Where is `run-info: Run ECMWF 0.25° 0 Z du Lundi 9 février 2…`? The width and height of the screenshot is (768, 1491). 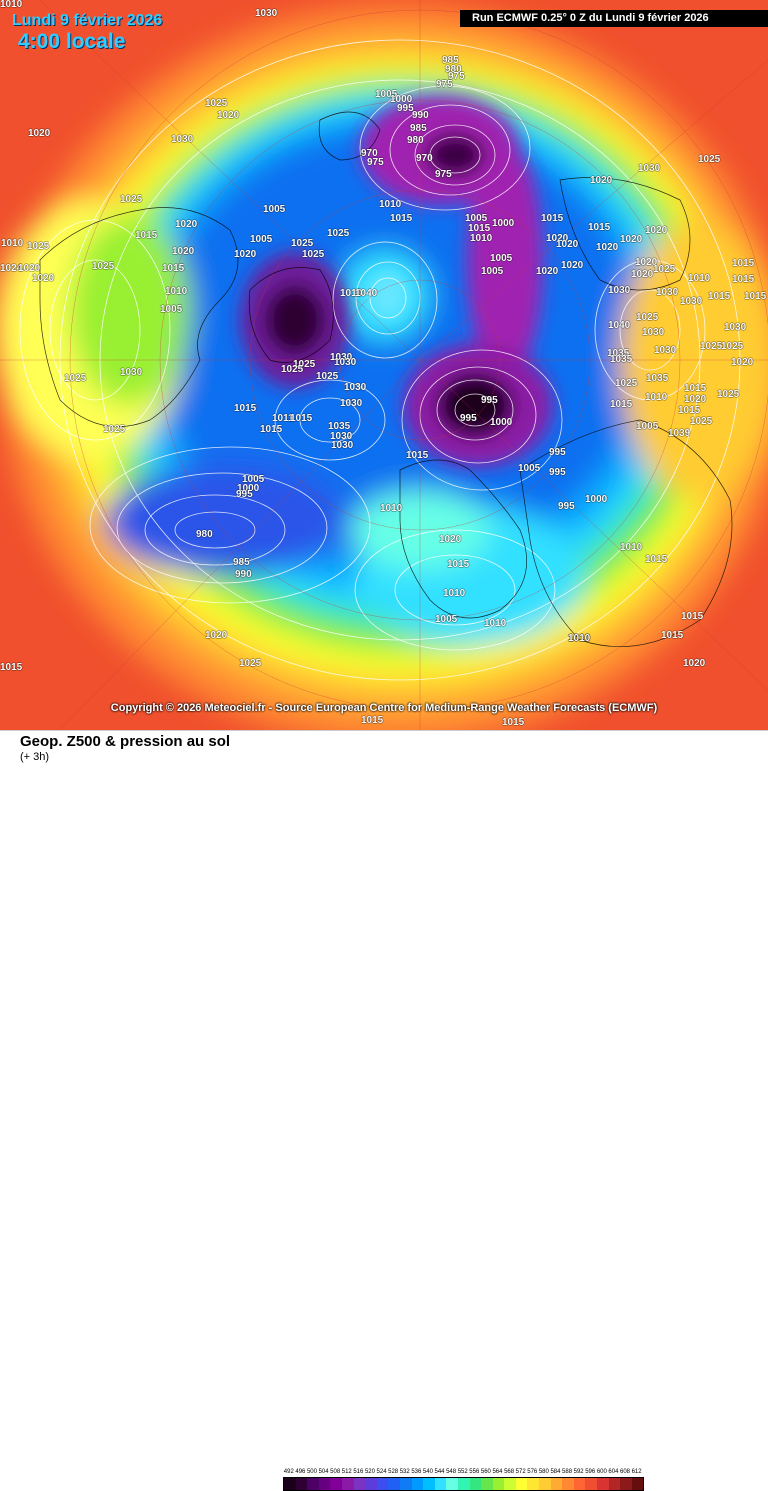
run-info: Run ECMWF 0.25° 0 Z du Lundi 9 février 2… is located at coordinates (614, 18).